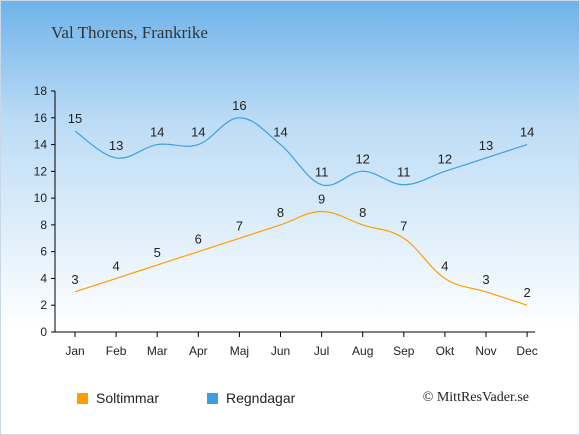  What do you see at coordinates (321, 199) in the screenshot?
I see `data-label-soltimmar: 9` at bounding box center [321, 199].